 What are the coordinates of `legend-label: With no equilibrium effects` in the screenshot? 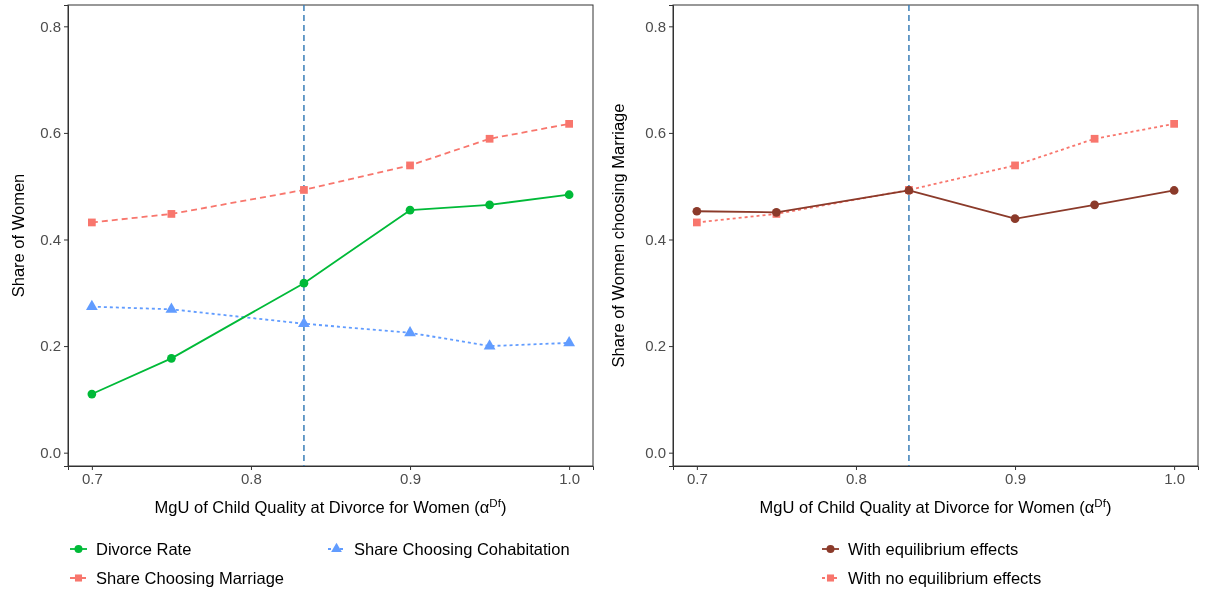 It's located at (945, 578).